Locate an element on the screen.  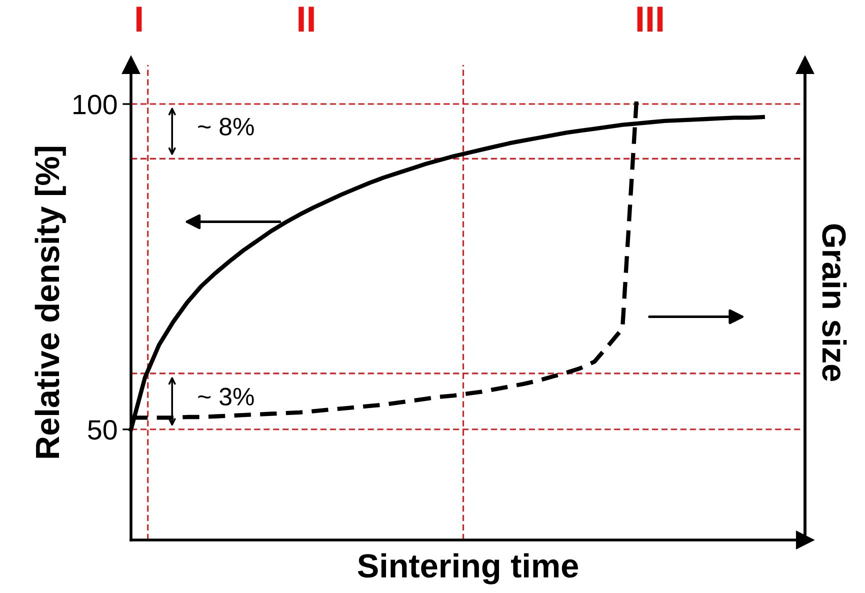
annotation: ~ 3% is located at coordinates (226, 397).